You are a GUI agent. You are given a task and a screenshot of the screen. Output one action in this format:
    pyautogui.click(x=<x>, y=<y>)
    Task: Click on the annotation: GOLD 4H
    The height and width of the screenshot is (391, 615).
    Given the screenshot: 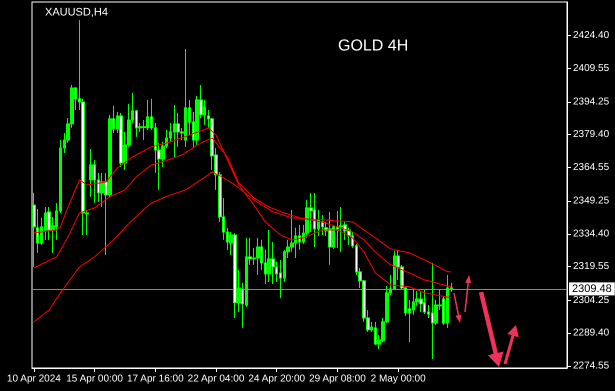 What is the action you would take?
    pyautogui.click(x=373, y=46)
    